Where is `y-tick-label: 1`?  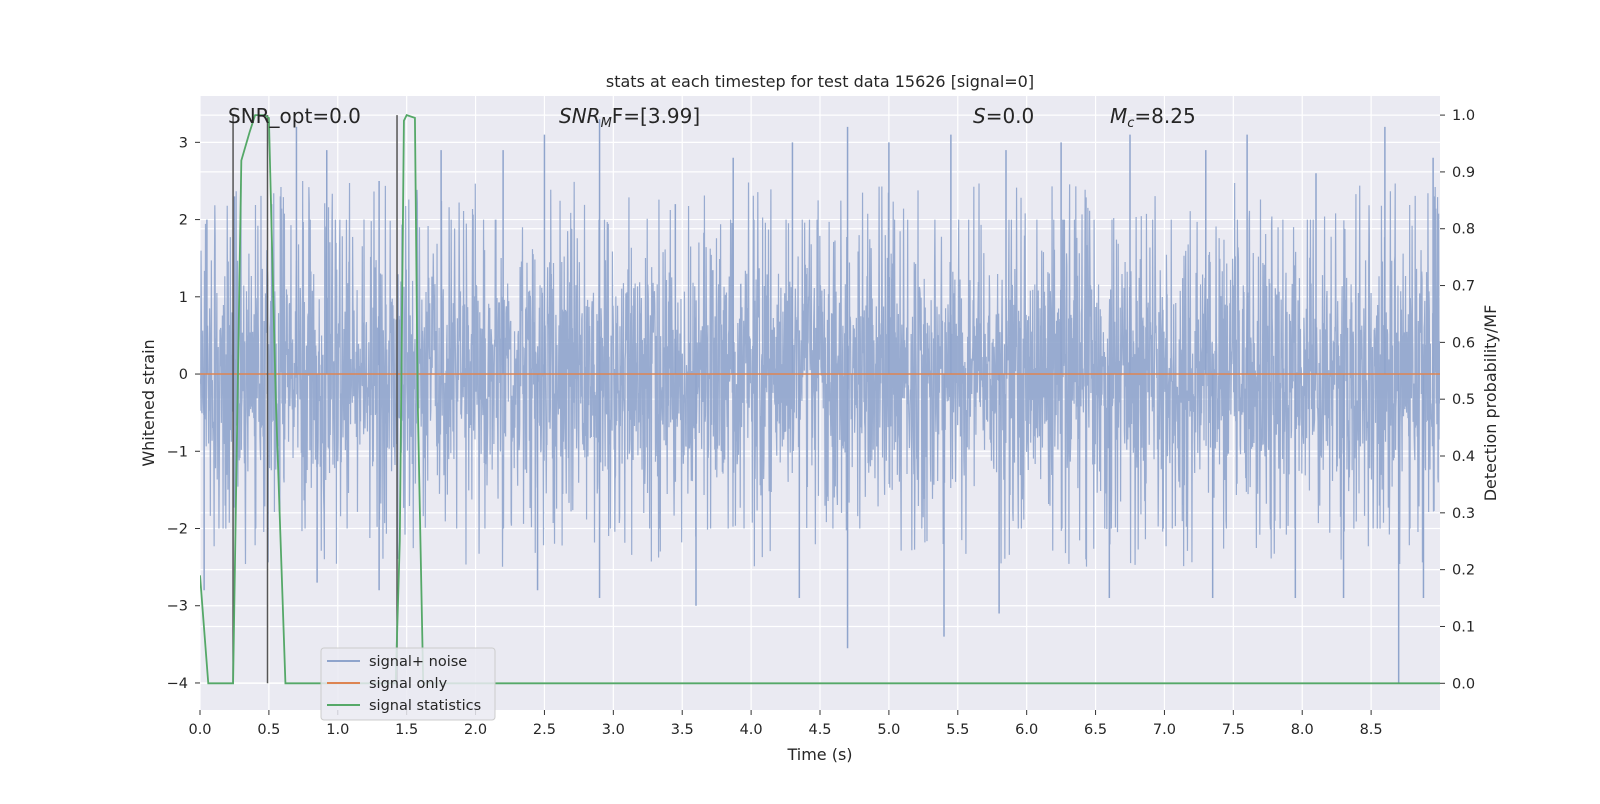
y-tick-label: 1 is located at coordinates (183, 298).